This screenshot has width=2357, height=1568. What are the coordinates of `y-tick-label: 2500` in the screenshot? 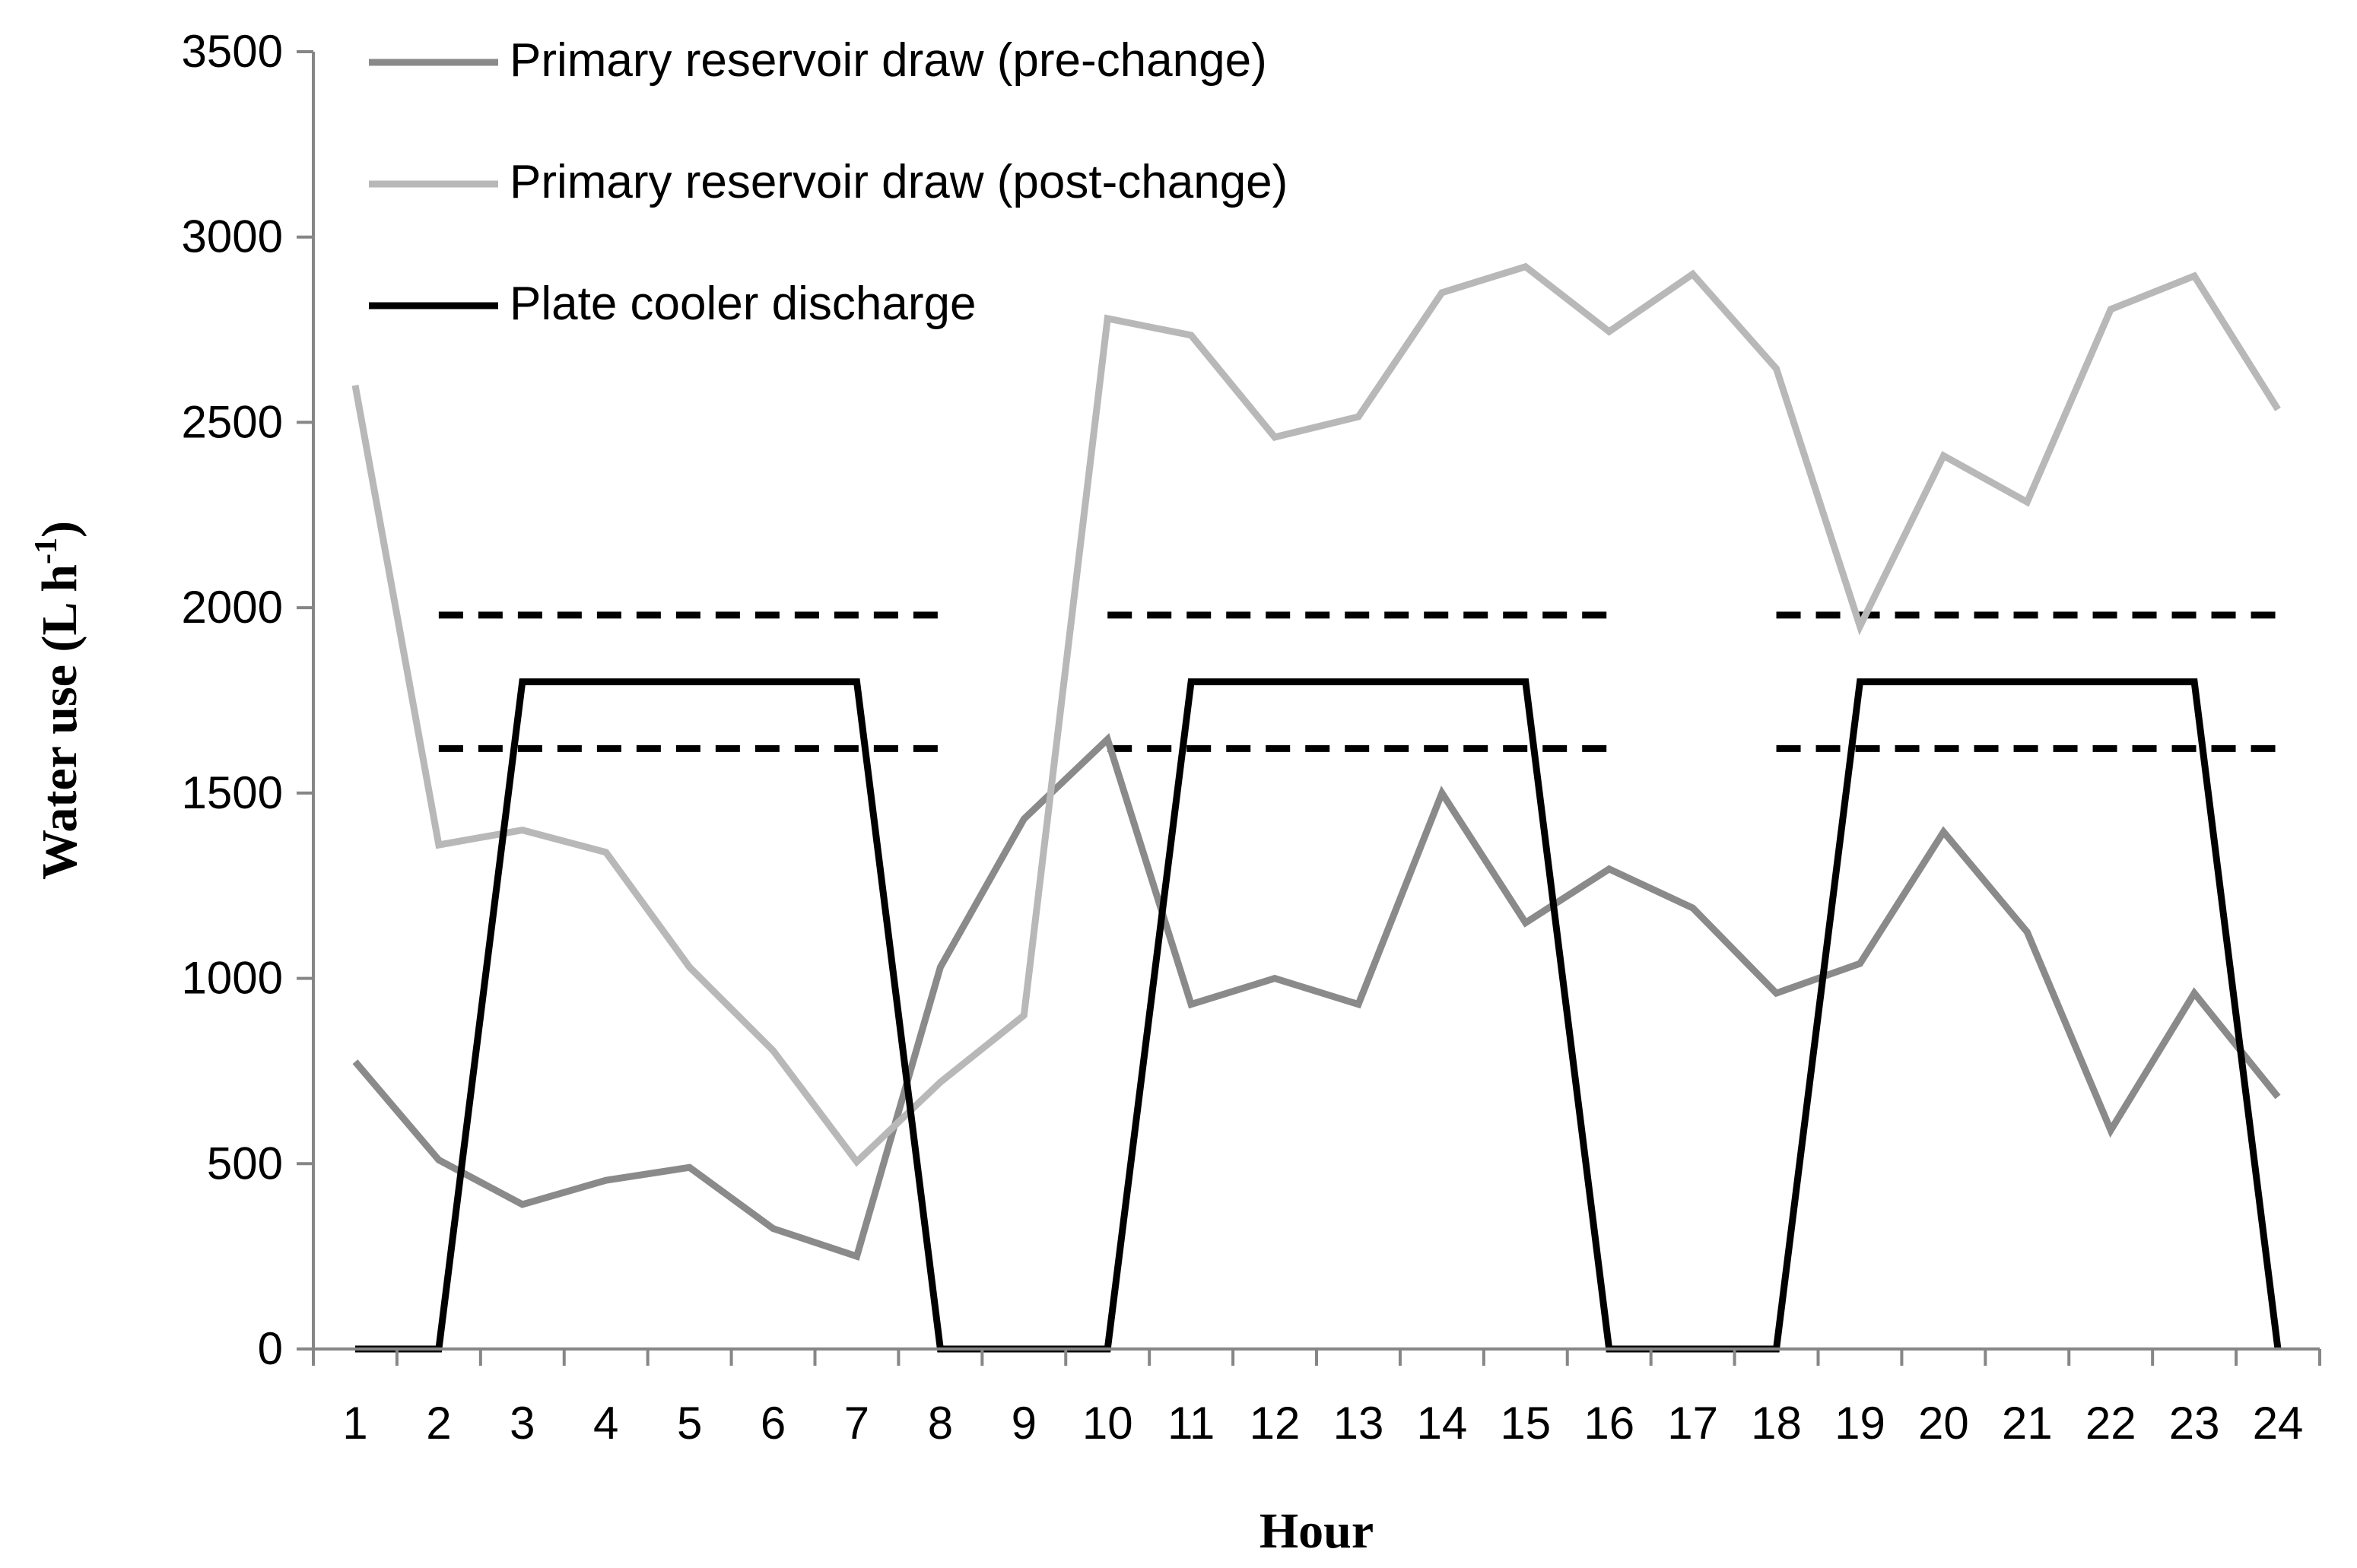 It's located at (232, 421).